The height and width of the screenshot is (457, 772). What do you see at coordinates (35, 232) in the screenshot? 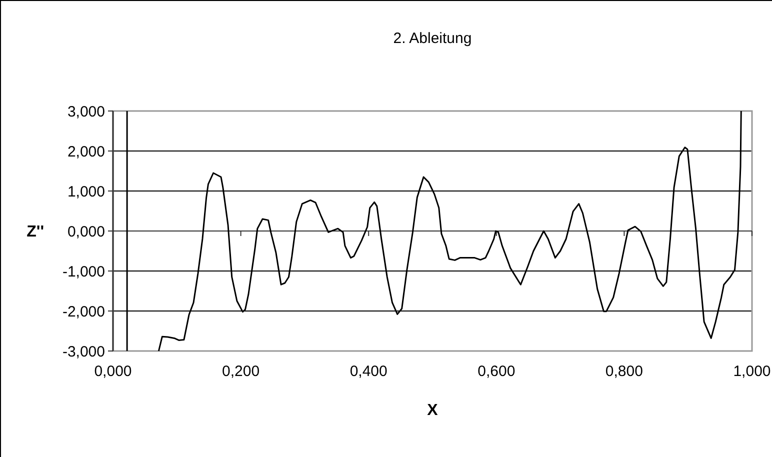
I see `y-axis-title: Z''` at bounding box center [35, 232].